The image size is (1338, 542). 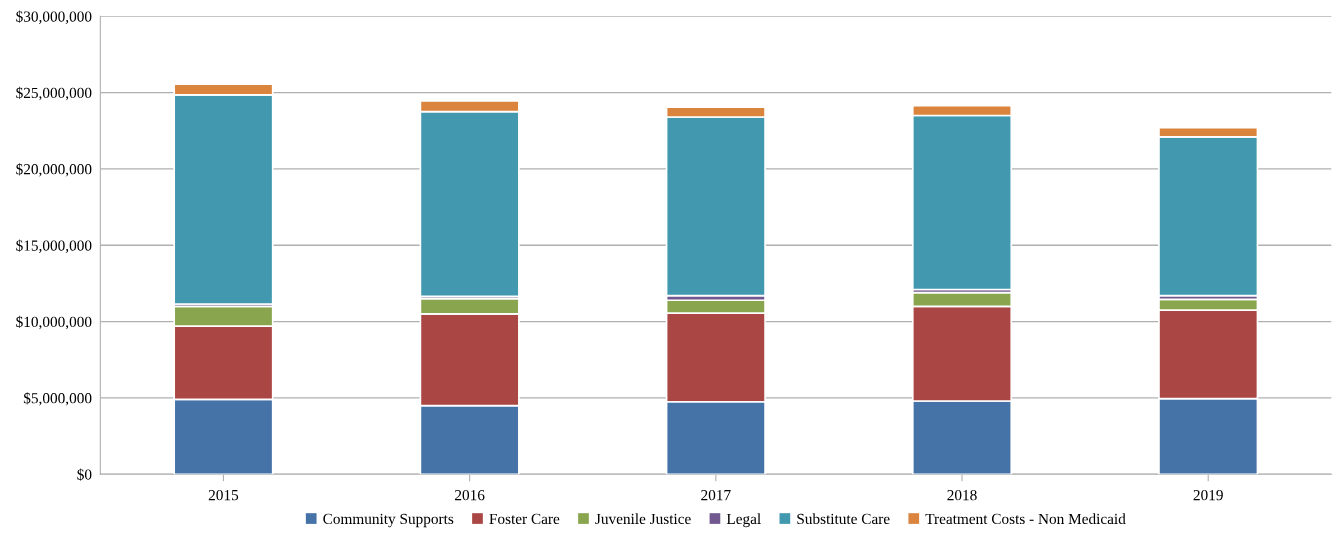 What do you see at coordinates (388, 520) in the screenshot?
I see `legend-label: Community Supports` at bounding box center [388, 520].